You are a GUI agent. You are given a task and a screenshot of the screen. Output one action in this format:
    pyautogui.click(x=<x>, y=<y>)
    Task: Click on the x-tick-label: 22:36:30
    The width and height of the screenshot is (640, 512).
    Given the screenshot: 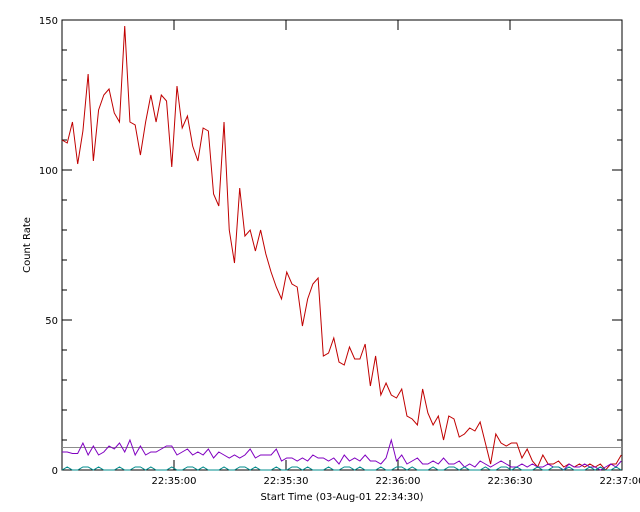 What is the action you would take?
    pyautogui.click(x=510, y=481)
    